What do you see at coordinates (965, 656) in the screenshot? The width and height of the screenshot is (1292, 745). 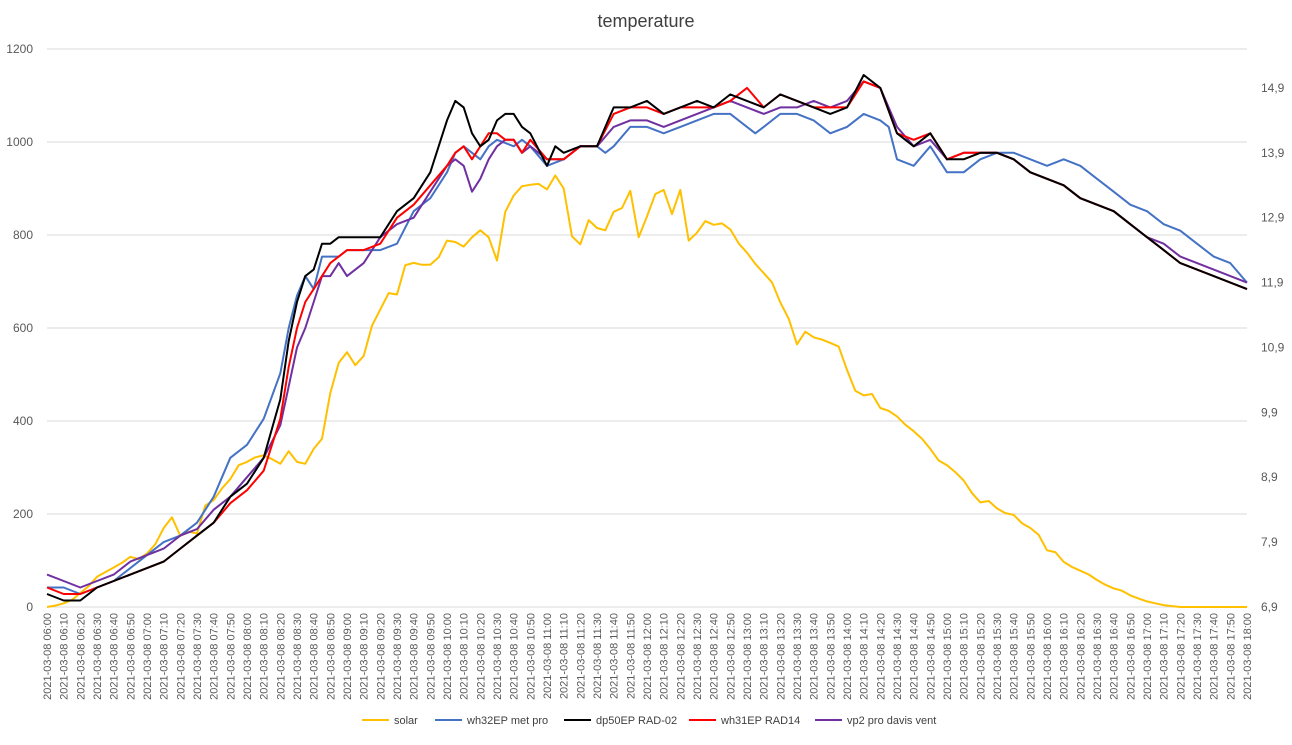 I see `x-tick-label: 2021-03-08 15:10` at bounding box center [965, 656].